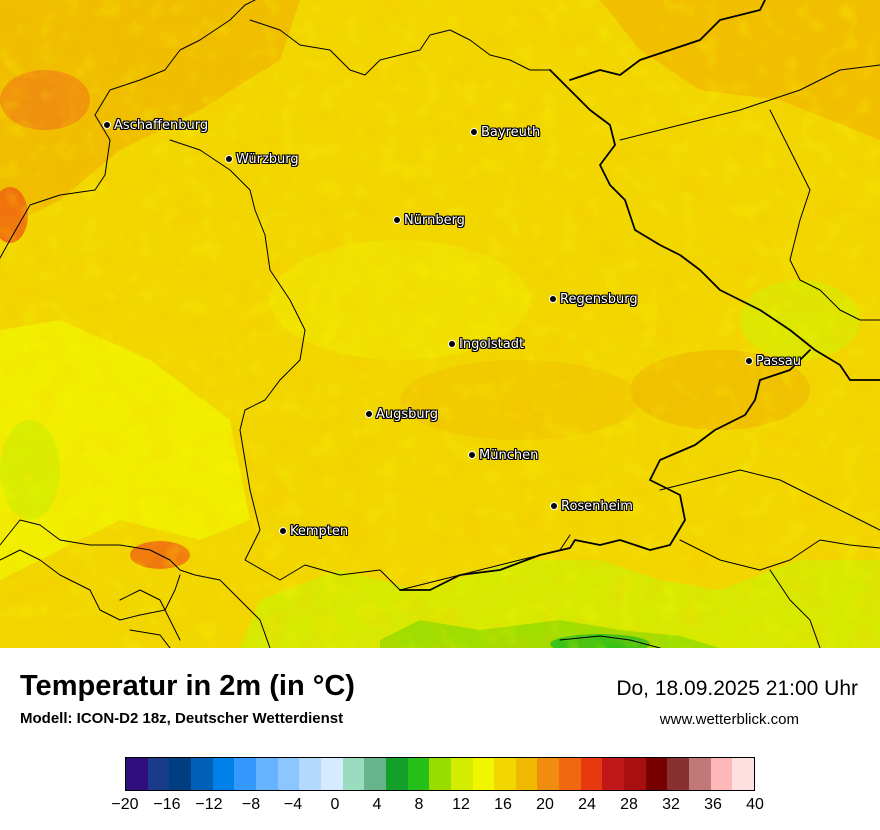 This screenshot has width=880, height=830. I want to click on city-label: Regensburg, so click(593, 299).